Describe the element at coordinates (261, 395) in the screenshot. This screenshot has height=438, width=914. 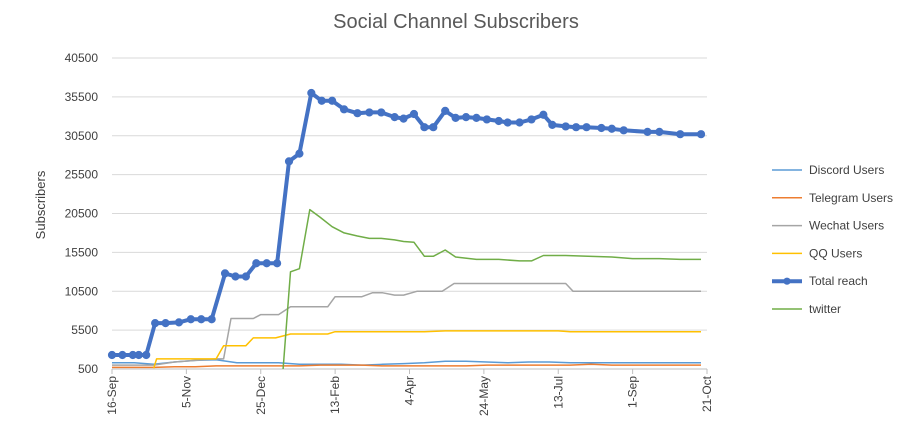
I see `x-tick-label: 25-Dec` at that location.